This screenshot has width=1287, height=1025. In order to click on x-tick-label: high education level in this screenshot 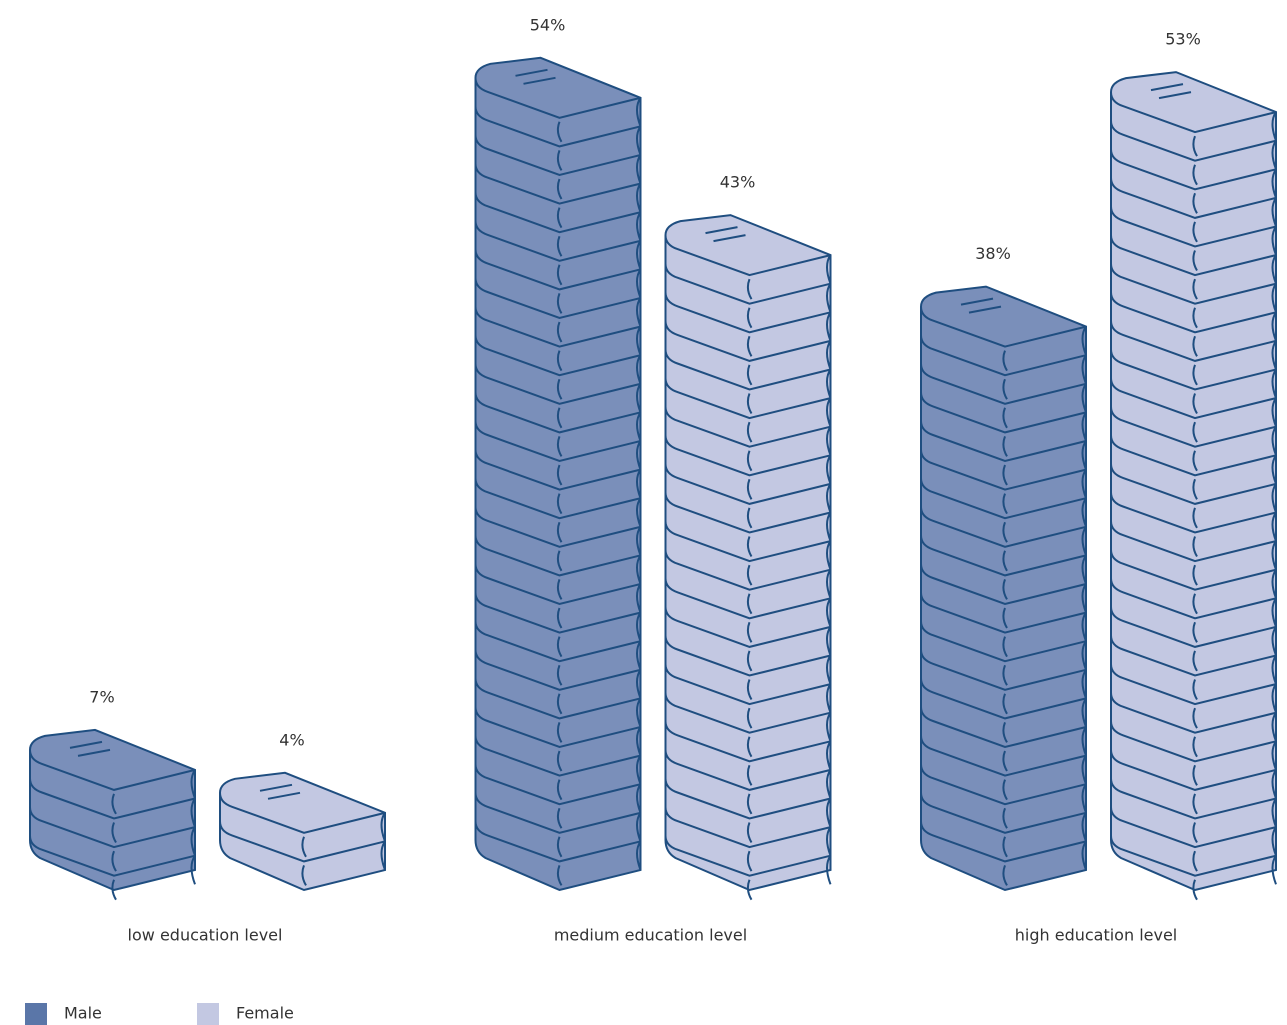, I will do `click(1096, 935)`.